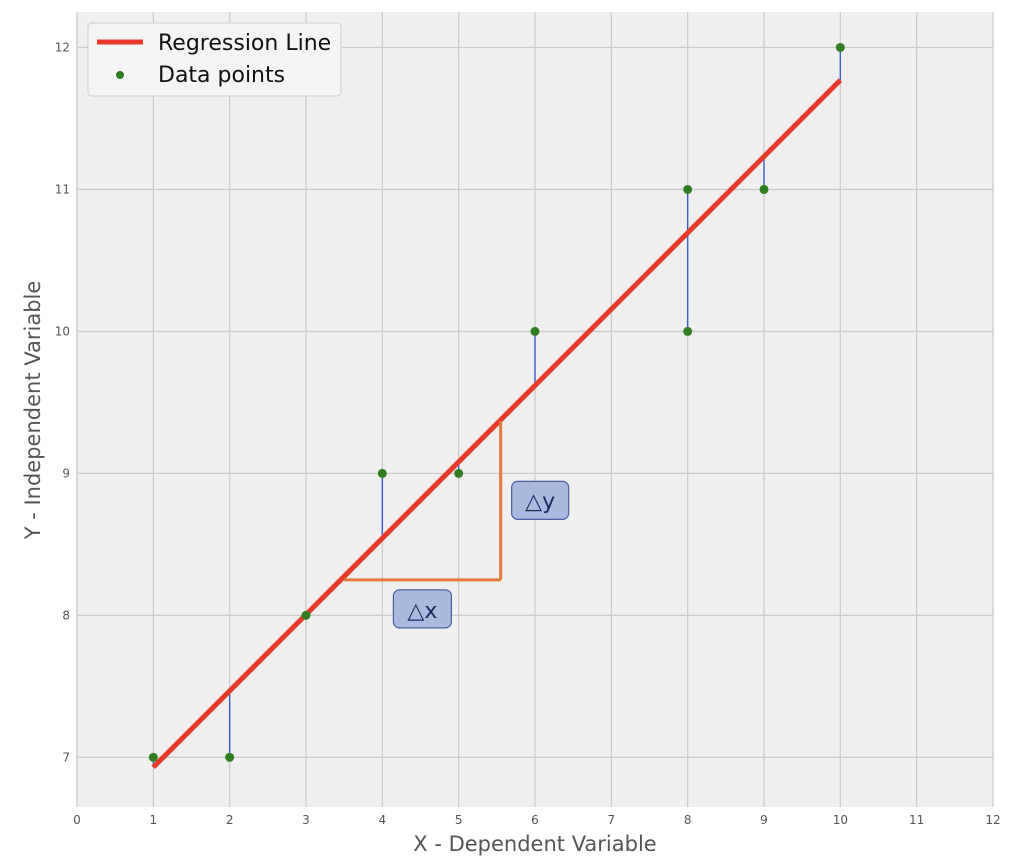  I want to click on x-tick-label: 0, so click(77, 820).